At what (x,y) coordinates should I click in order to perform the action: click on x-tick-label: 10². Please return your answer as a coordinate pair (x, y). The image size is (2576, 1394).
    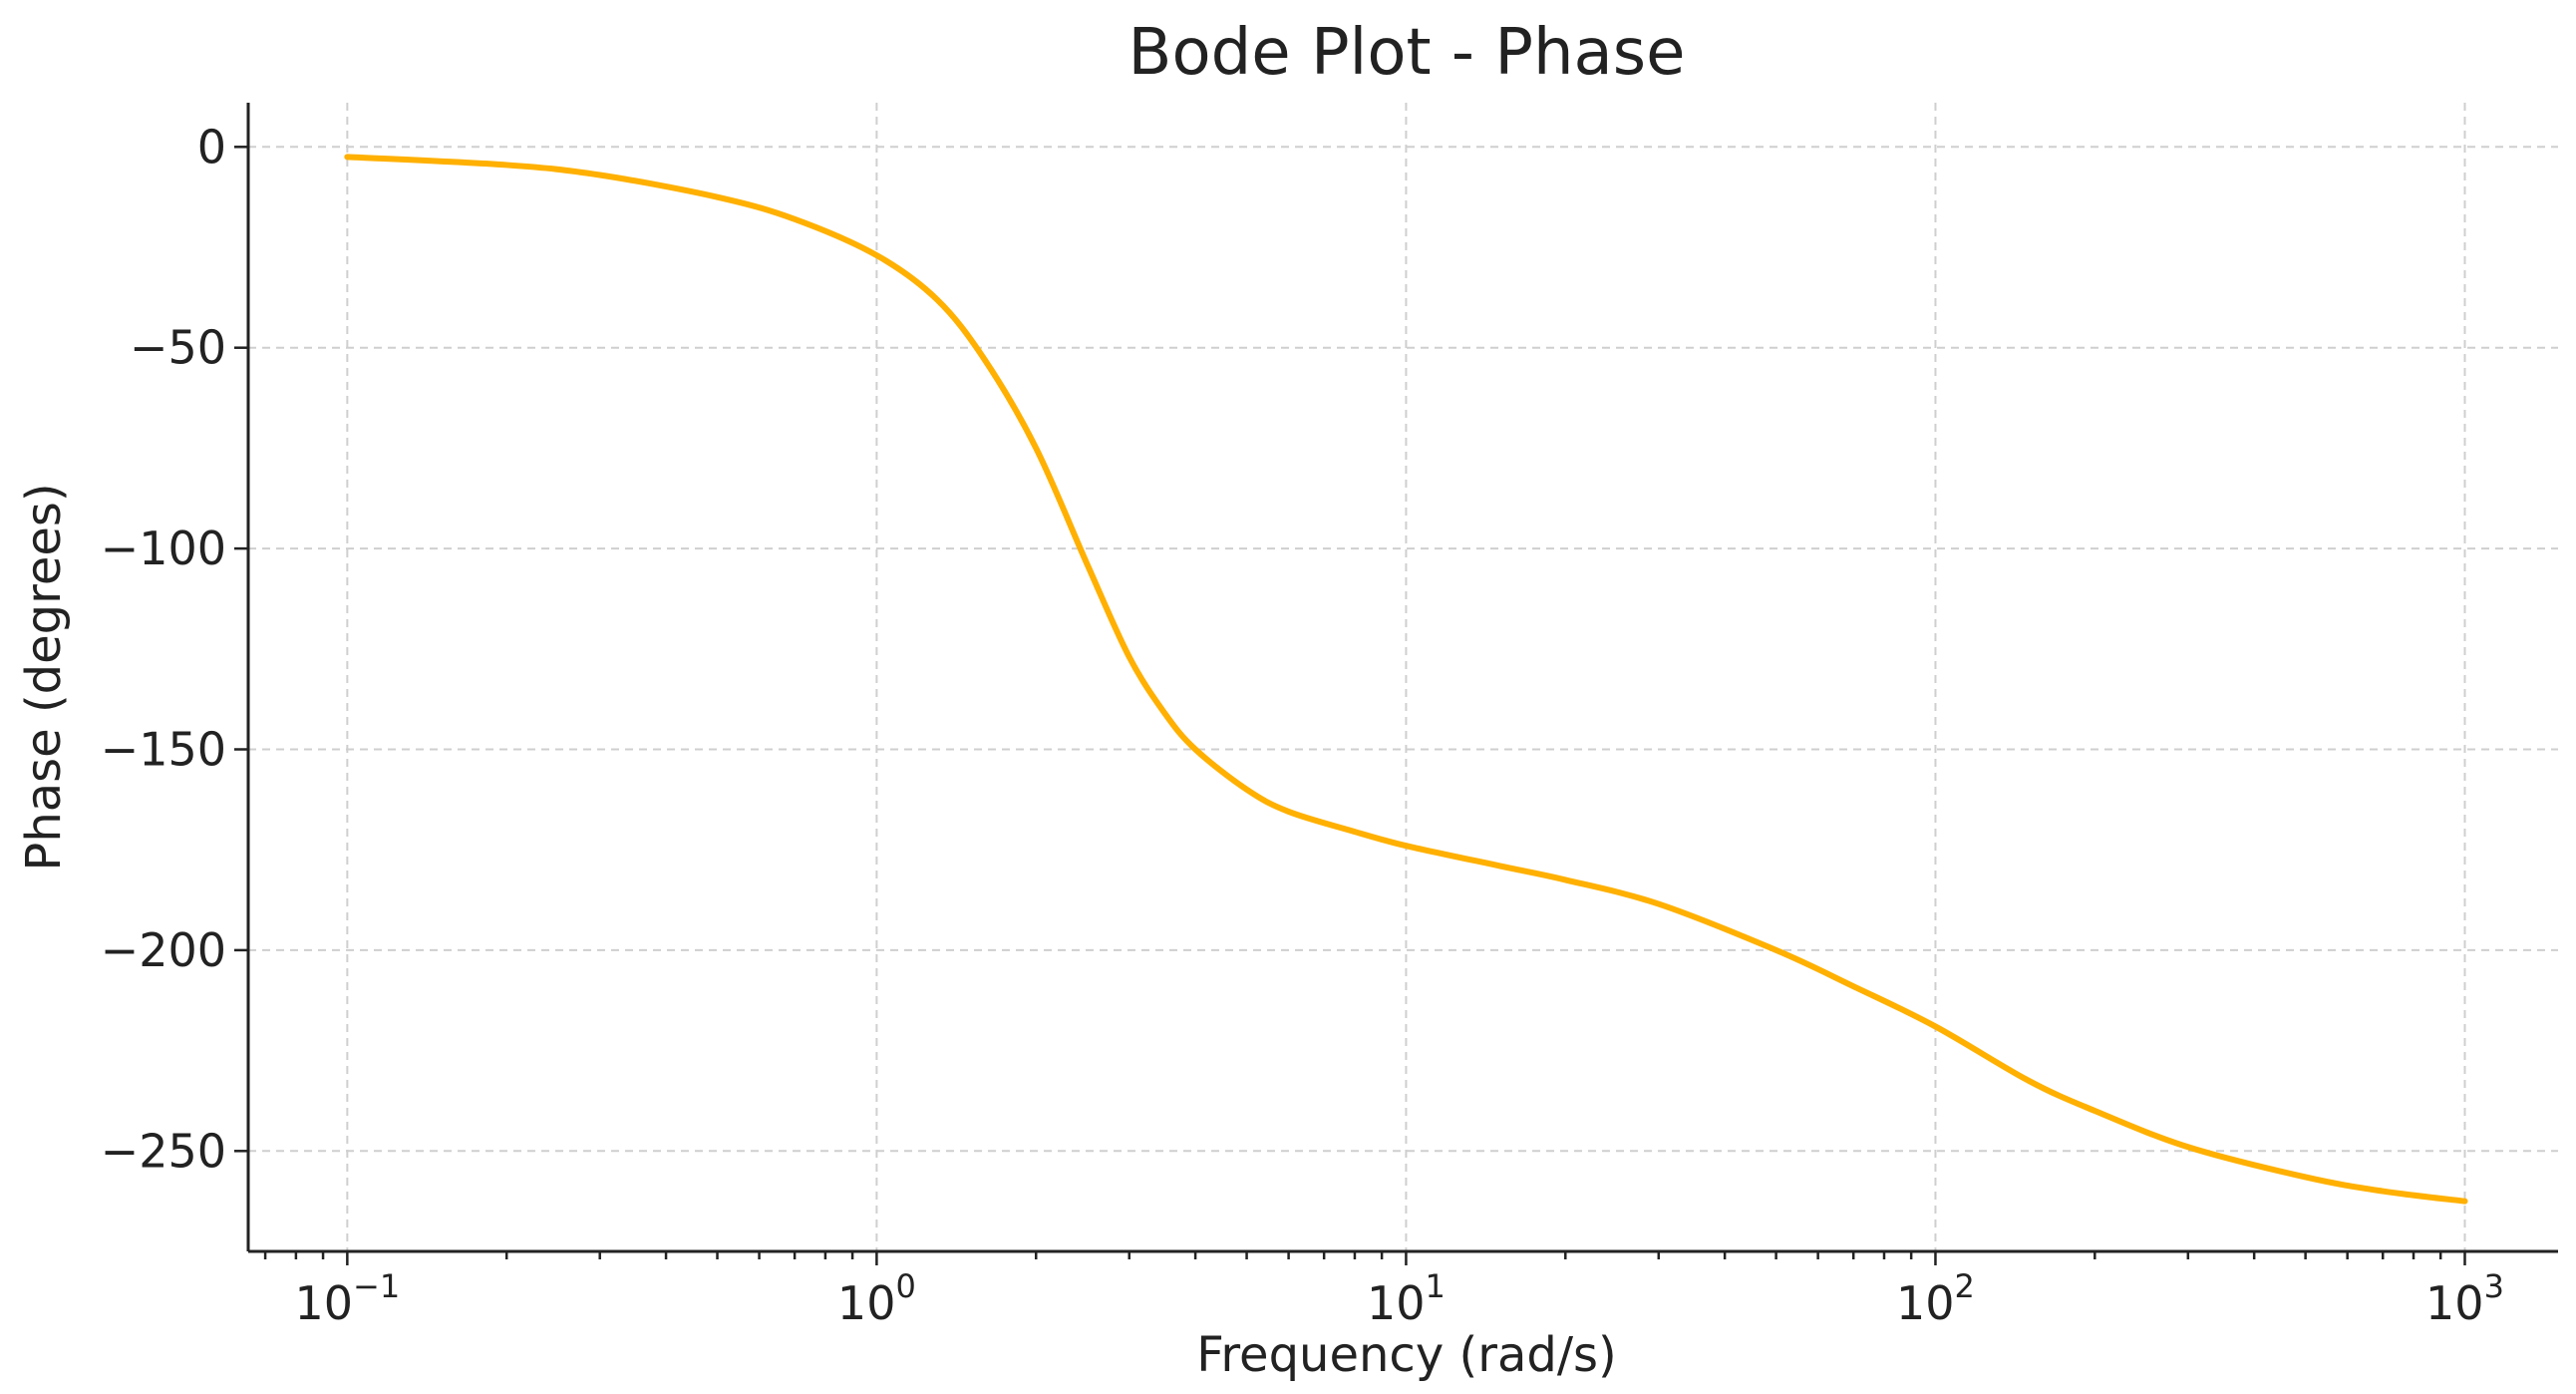
    Looking at the image, I should click on (1935, 1298).